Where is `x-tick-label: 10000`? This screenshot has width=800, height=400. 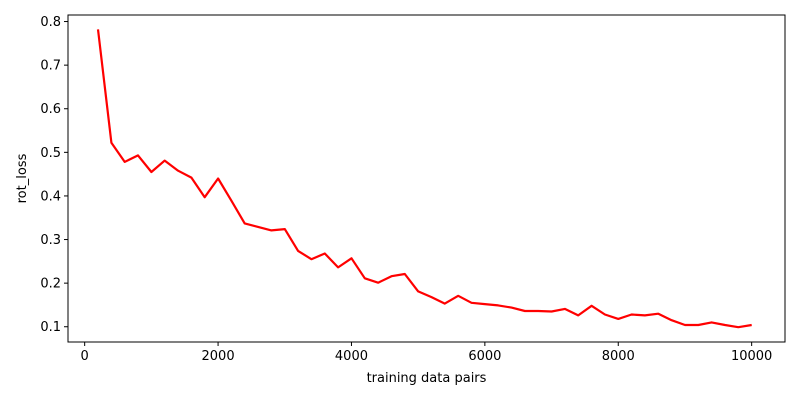 x-tick-label: 10000 is located at coordinates (751, 356).